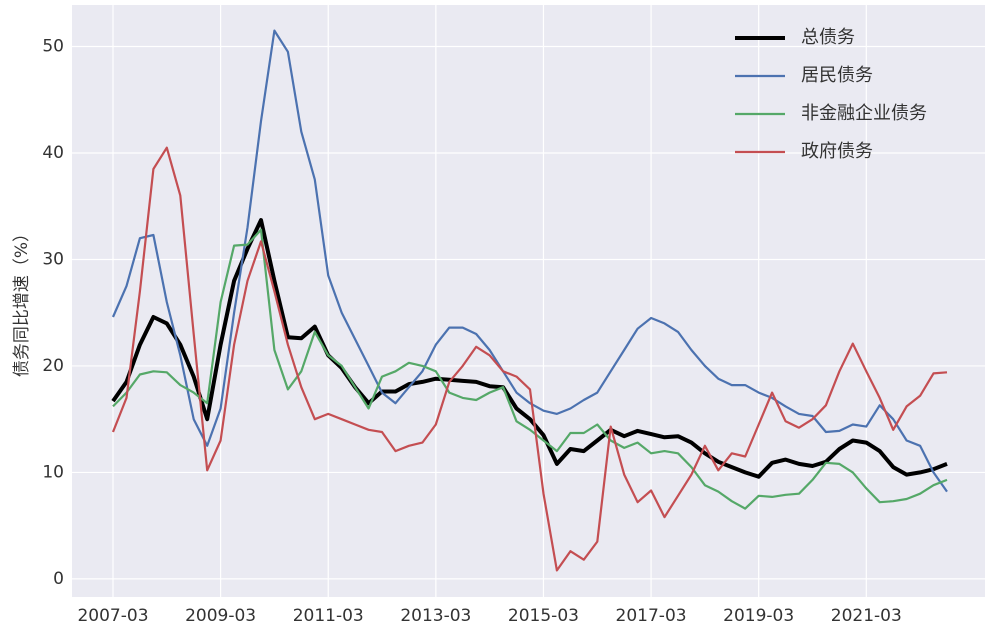  What do you see at coordinates (53, 472) in the screenshot?
I see `y-tick-label: 10` at bounding box center [53, 472].